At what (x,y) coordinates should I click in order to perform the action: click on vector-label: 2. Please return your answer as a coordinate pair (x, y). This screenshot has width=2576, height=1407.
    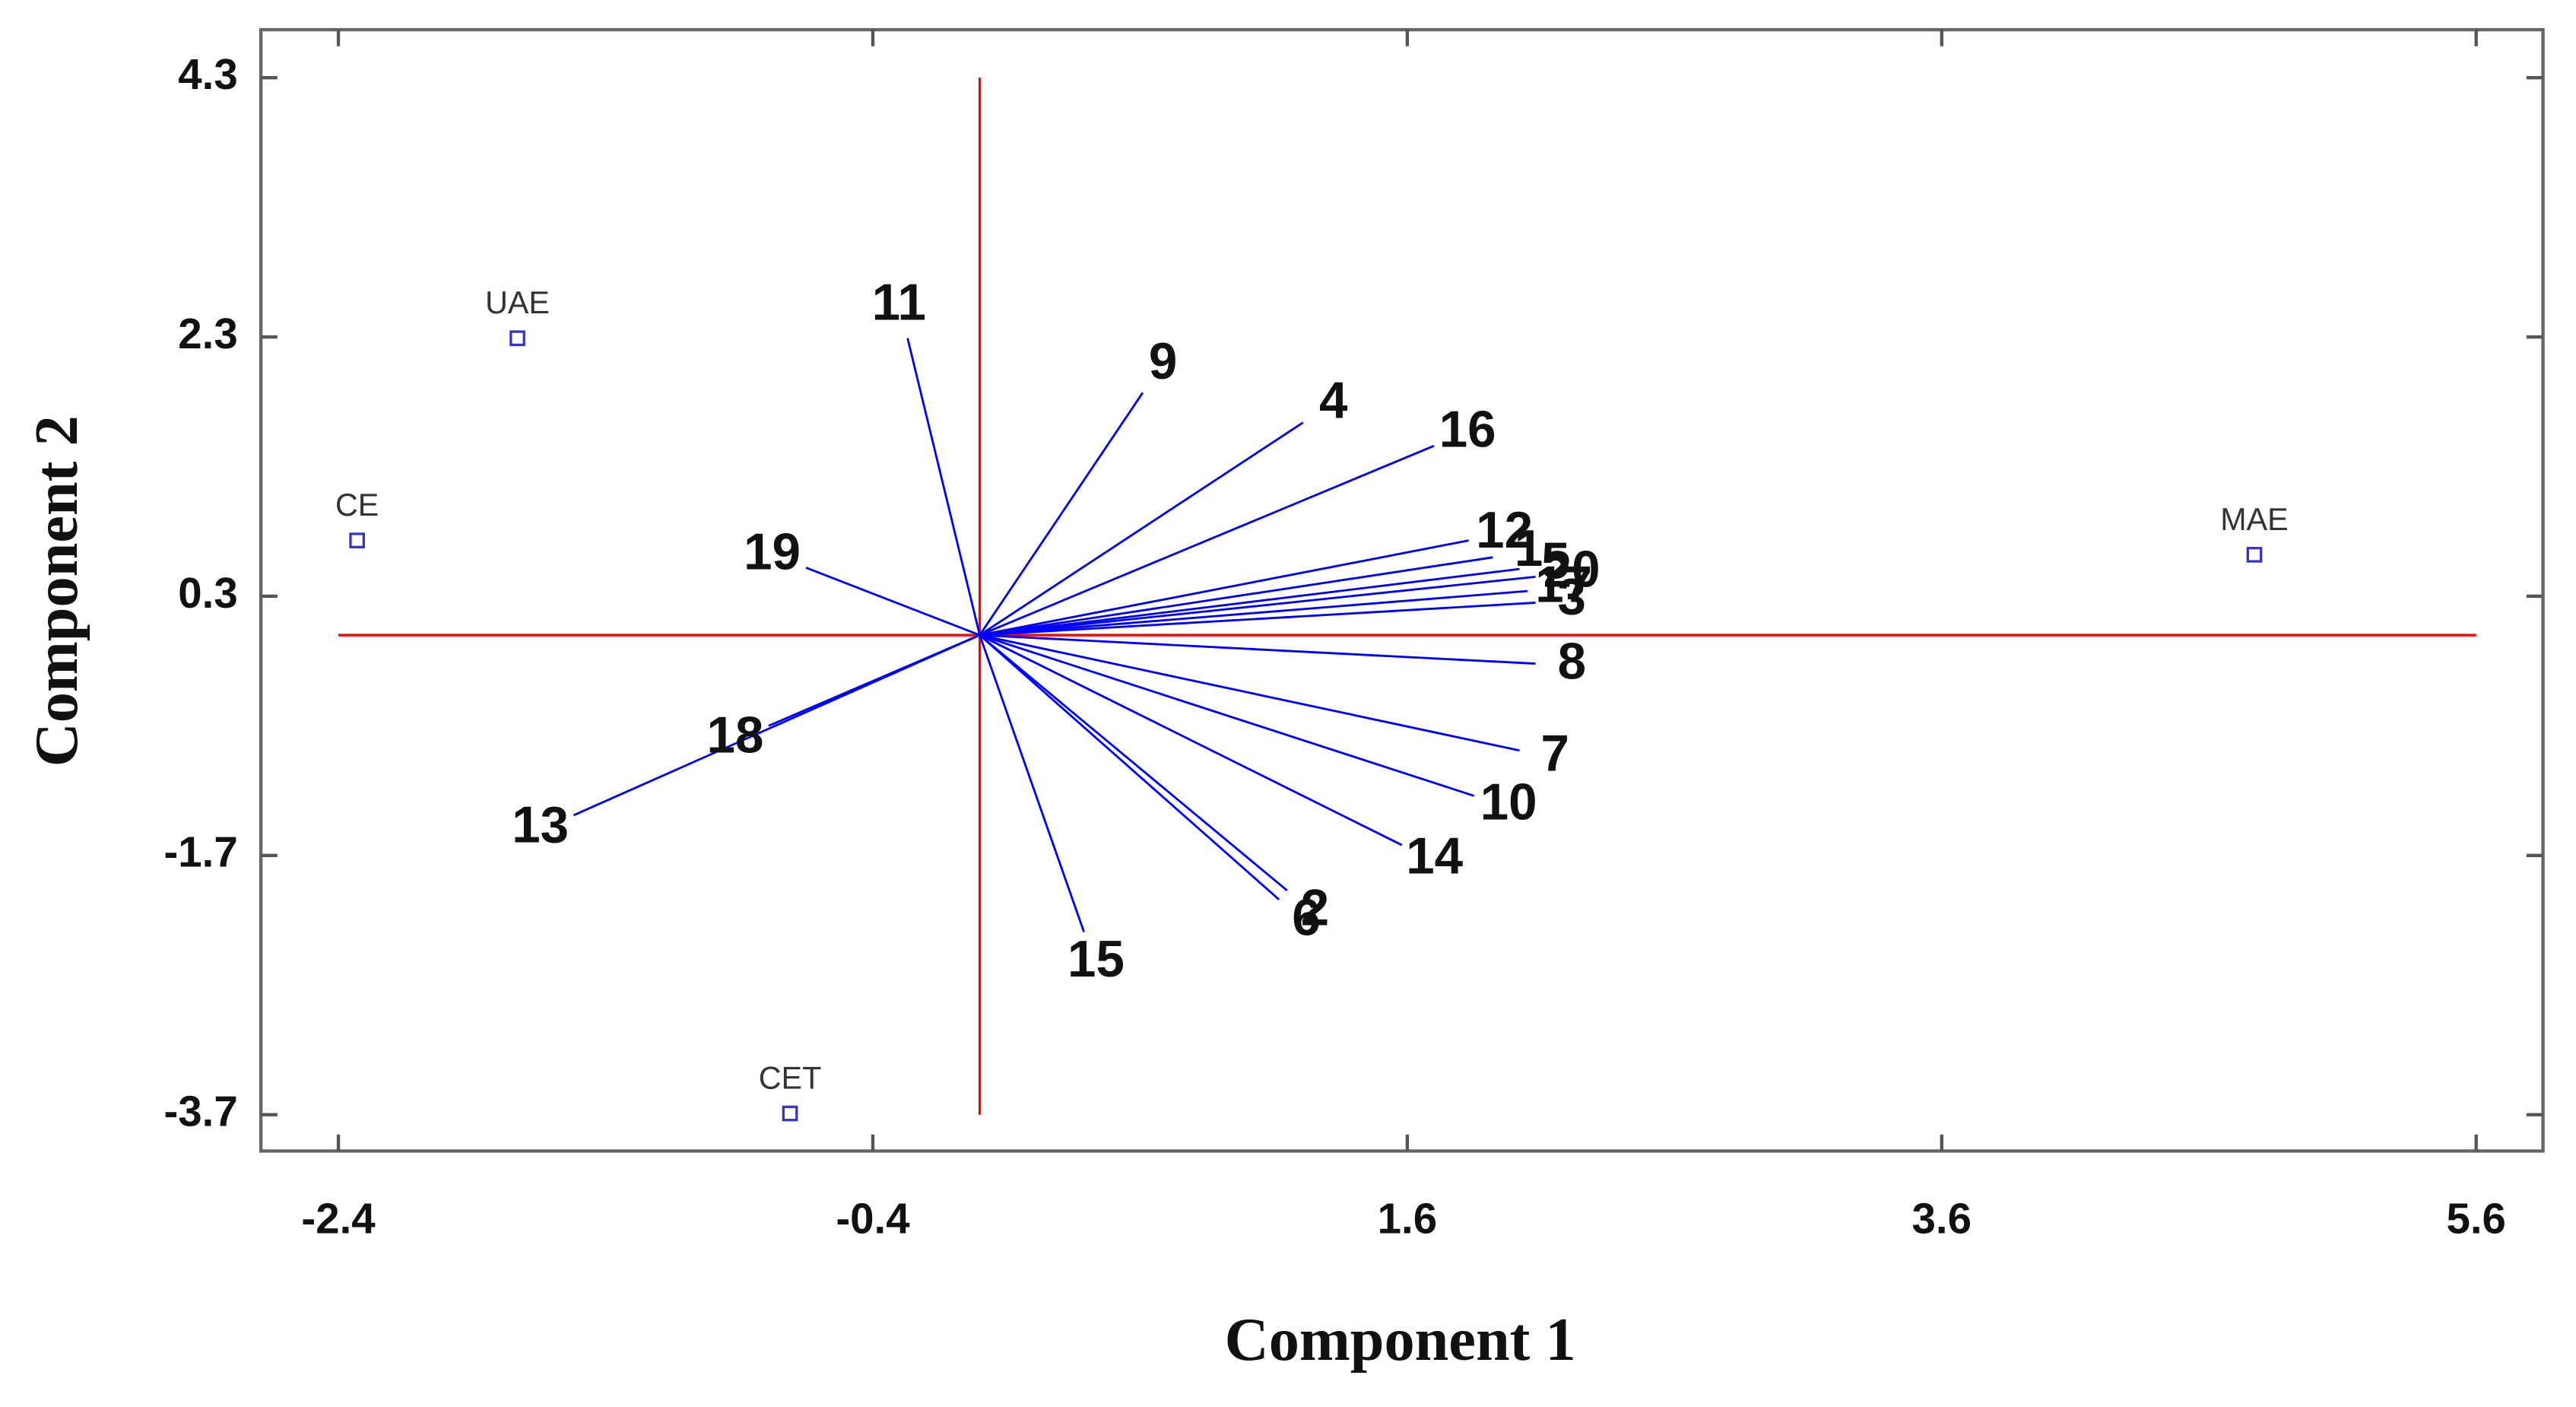
    Looking at the image, I should click on (1315, 907).